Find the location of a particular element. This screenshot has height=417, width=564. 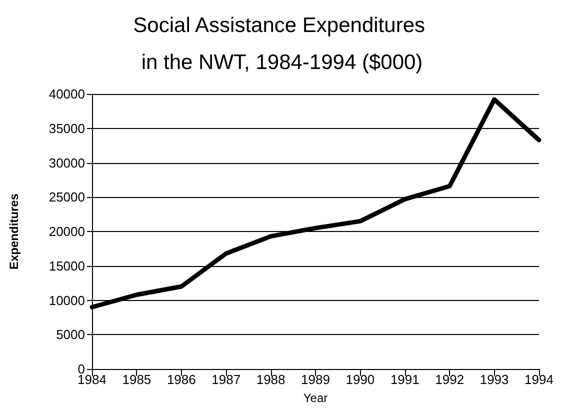

x-tick-label: 1988 is located at coordinates (271, 379).